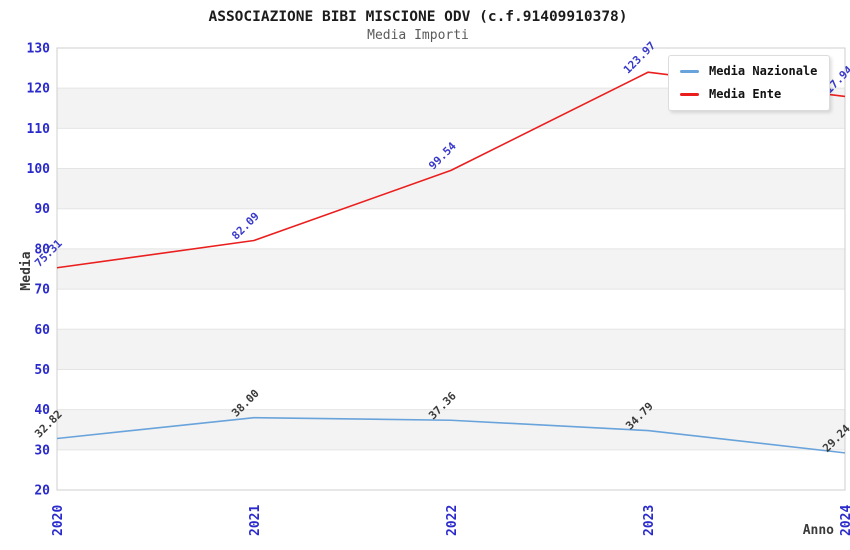  What do you see at coordinates (451, 435) in the screenshot?
I see `series-line` at bounding box center [451, 435].